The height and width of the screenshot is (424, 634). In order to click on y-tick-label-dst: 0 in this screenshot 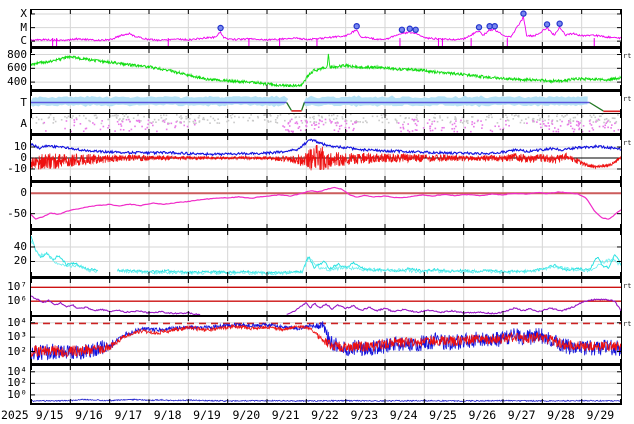, I will do `click(23, 193)`.